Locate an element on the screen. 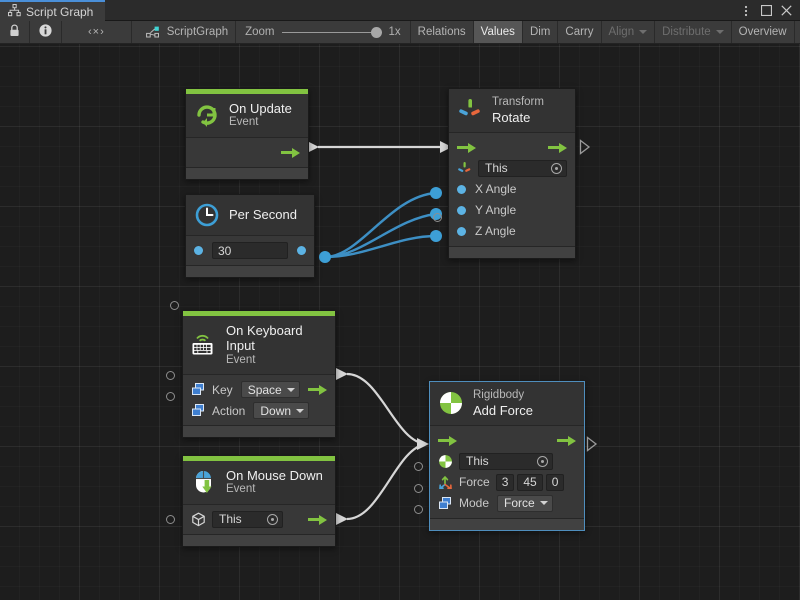 The width and height of the screenshot is (800, 600). value-out-port is located at coordinates (301, 250).